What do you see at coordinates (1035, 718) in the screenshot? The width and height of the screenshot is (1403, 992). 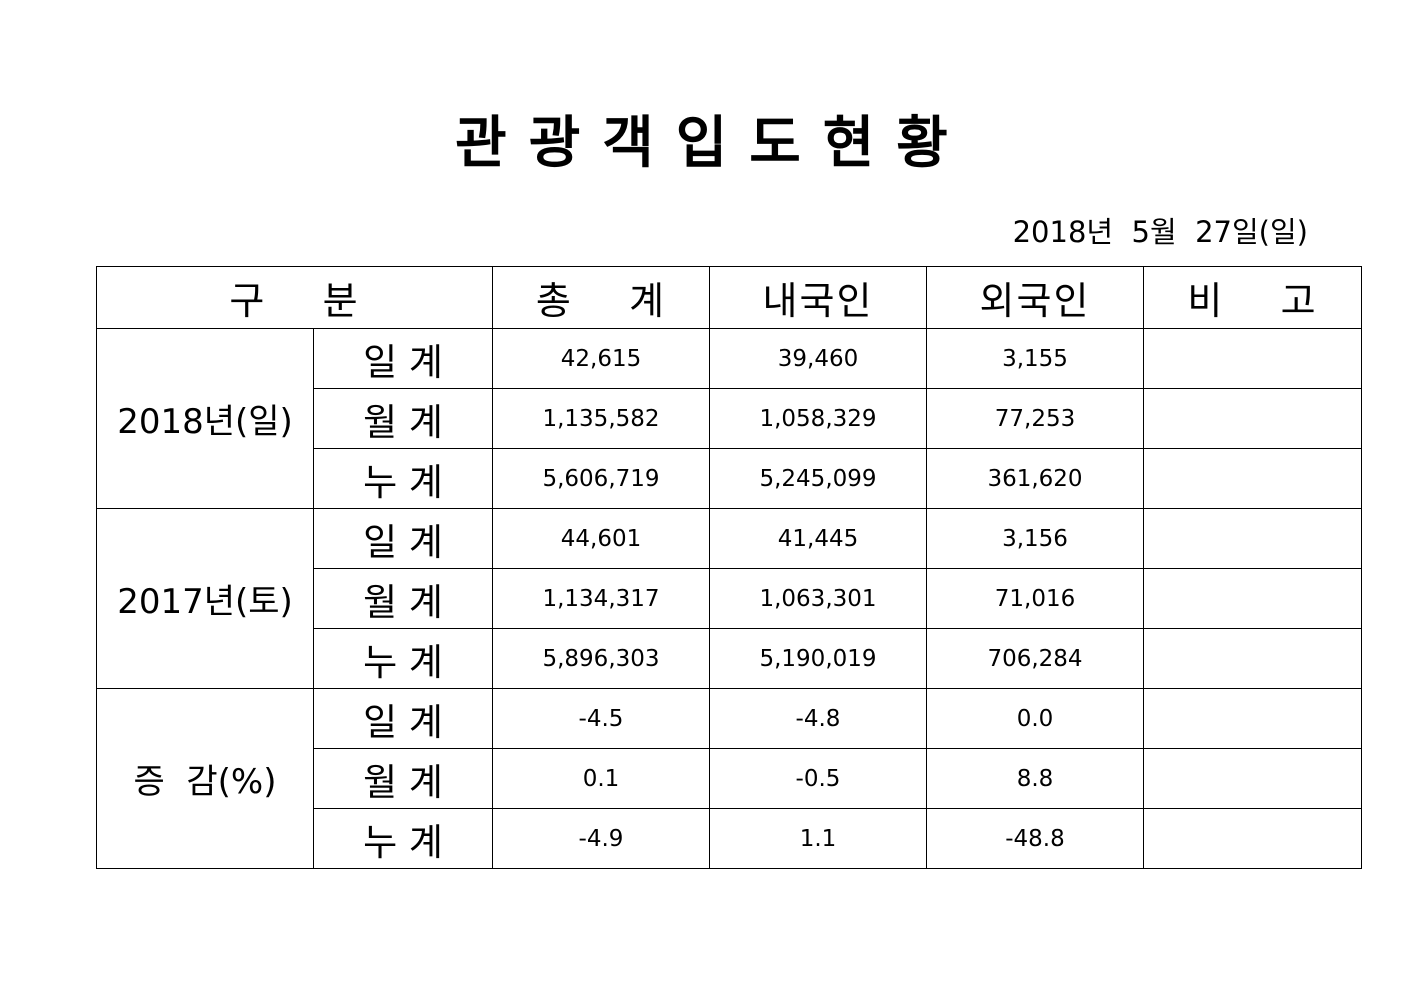 I see `cell-foreign: 0.0` at bounding box center [1035, 718].